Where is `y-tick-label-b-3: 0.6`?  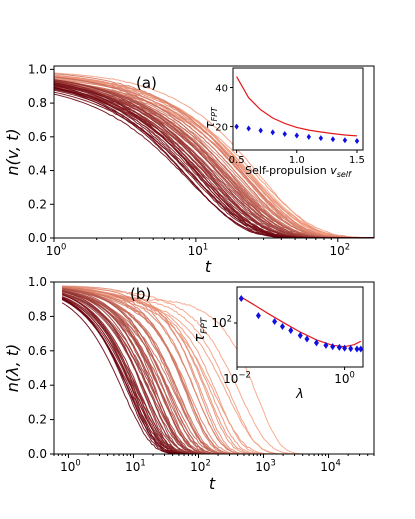 y-tick-label-b-3: 0.6 is located at coordinates (37, 351).